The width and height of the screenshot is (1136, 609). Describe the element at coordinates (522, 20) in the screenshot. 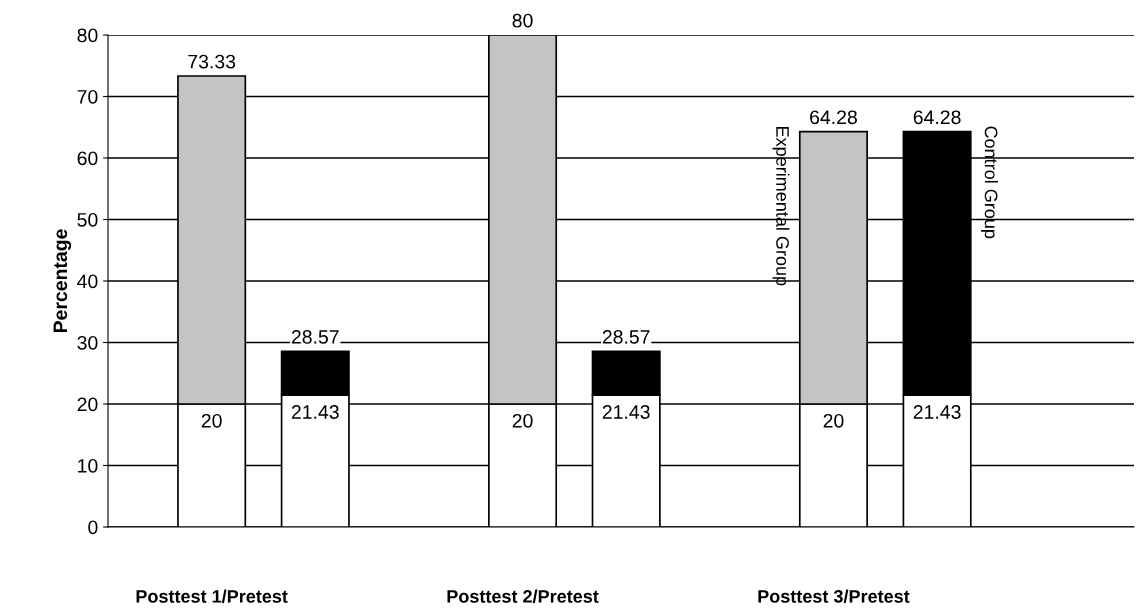

I see `total-label: 80` at that location.